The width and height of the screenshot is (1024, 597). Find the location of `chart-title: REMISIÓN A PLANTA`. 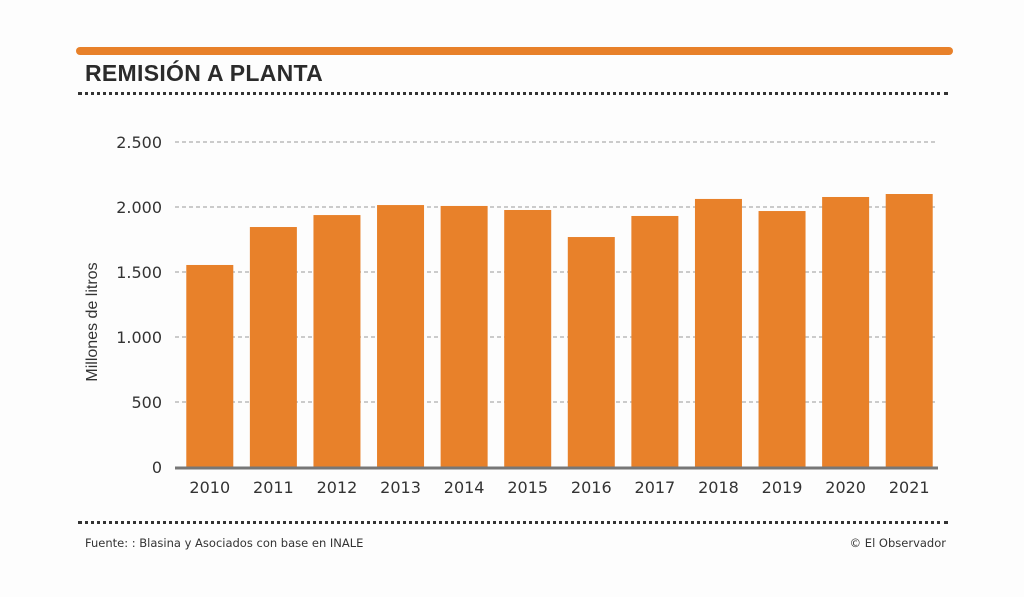

chart-title: REMISIÓN A PLANTA is located at coordinates (204, 73).